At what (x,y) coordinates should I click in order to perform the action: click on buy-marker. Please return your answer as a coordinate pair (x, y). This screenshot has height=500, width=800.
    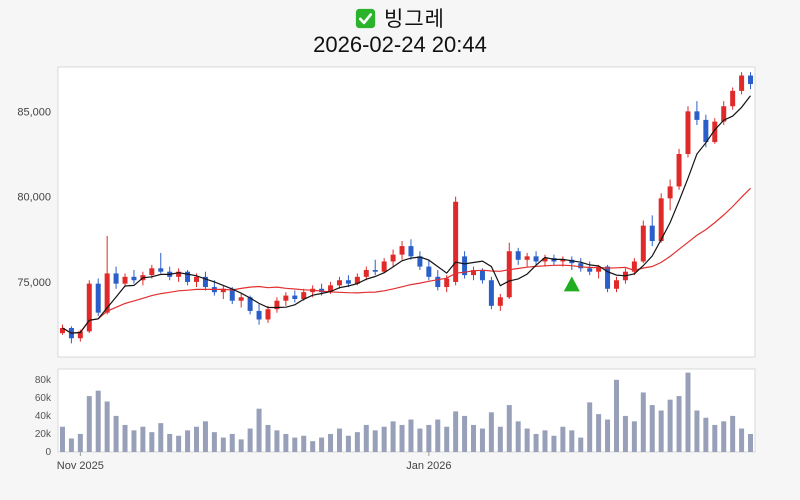
    Looking at the image, I should click on (571, 284).